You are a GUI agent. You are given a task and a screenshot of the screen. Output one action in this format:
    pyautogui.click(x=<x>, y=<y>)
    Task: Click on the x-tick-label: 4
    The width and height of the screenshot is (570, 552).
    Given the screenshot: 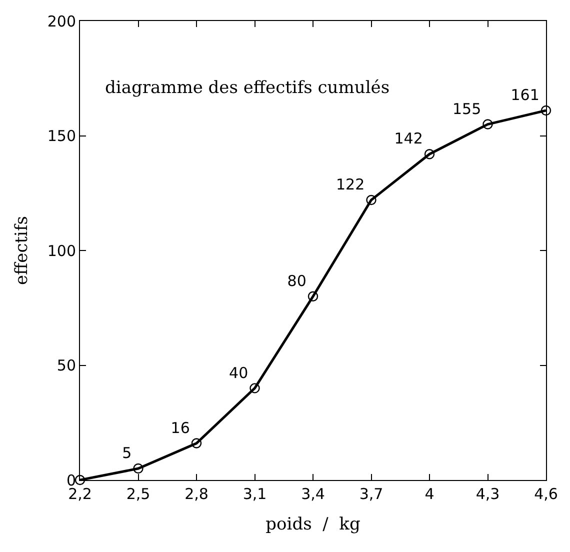 What is the action you would take?
    pyautogui.click(x=429, y=494)
    